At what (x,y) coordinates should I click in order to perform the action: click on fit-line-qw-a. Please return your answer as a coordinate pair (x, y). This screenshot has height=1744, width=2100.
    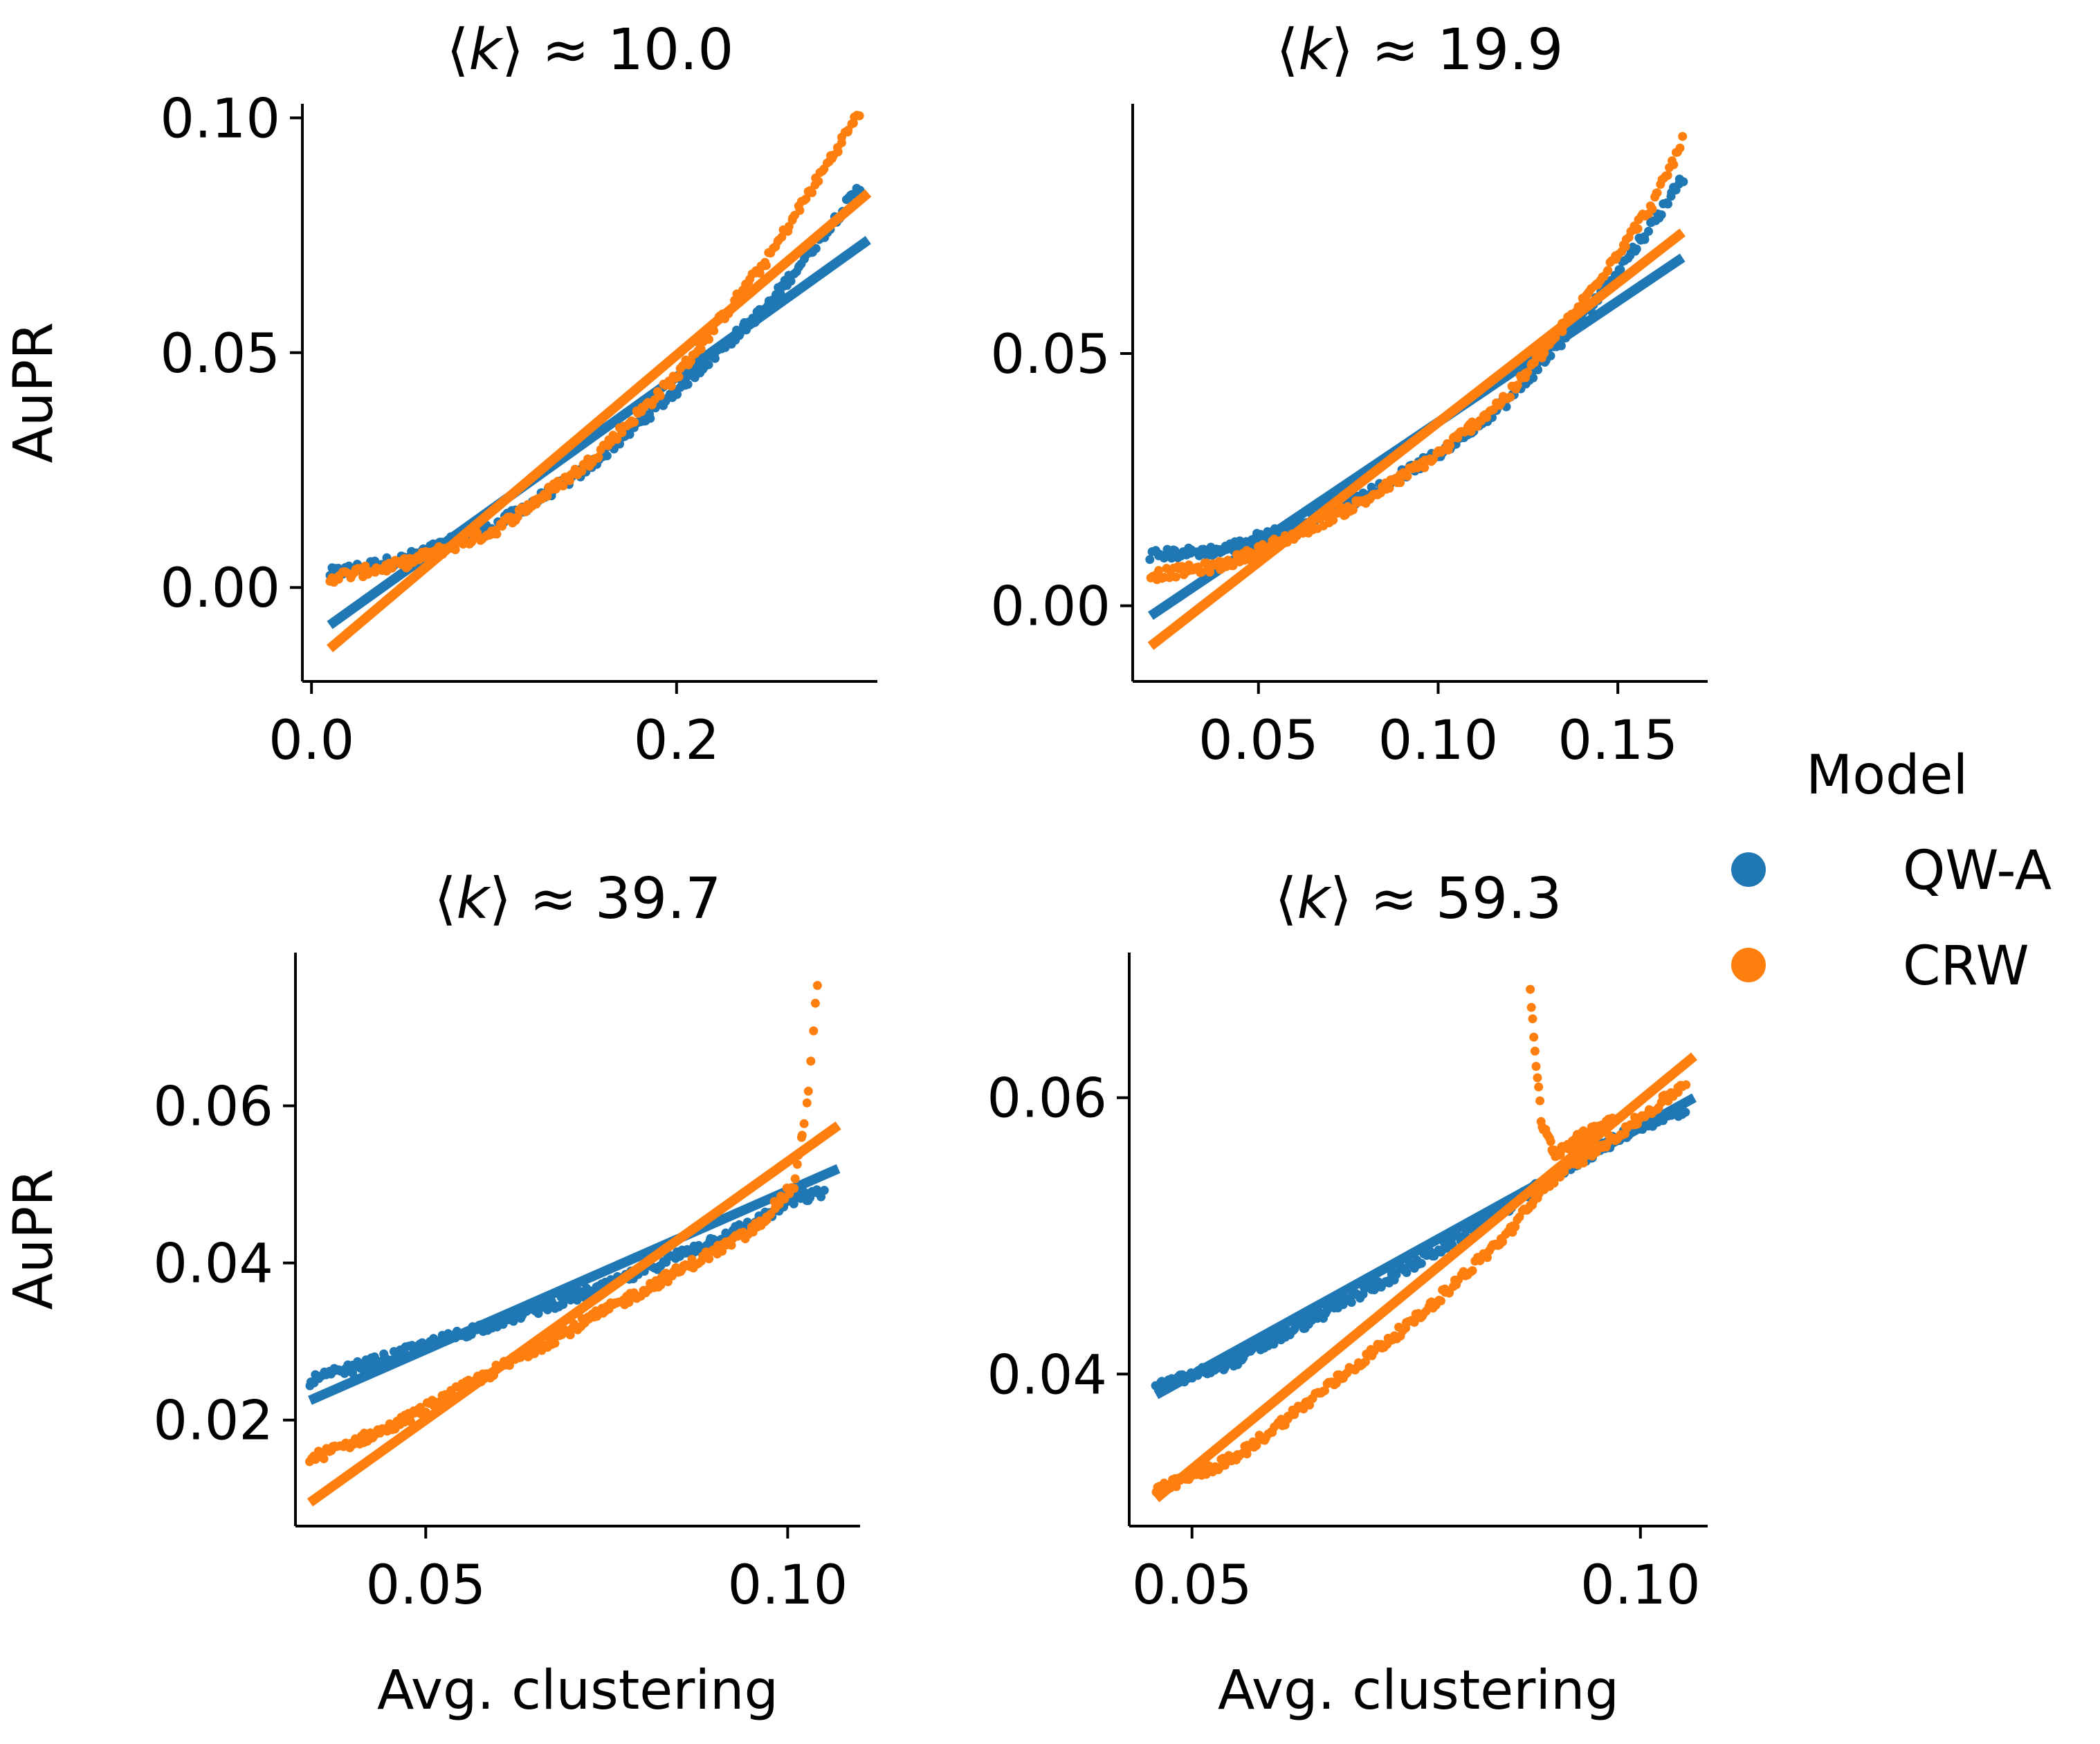
    Looking at the image, I should click on (574, 1284).